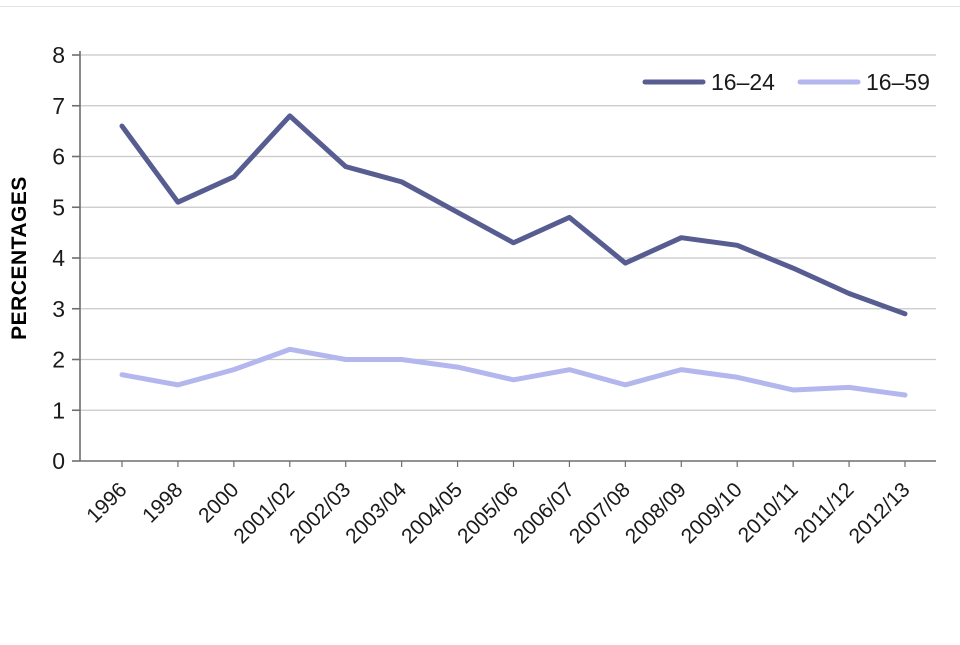 Image resolution: width=960 pixels, height=645 pixels. Describe the element at coordinates (544, 513) in the screenshot. I see `x-tick-label-8: 2006/07` at that location.